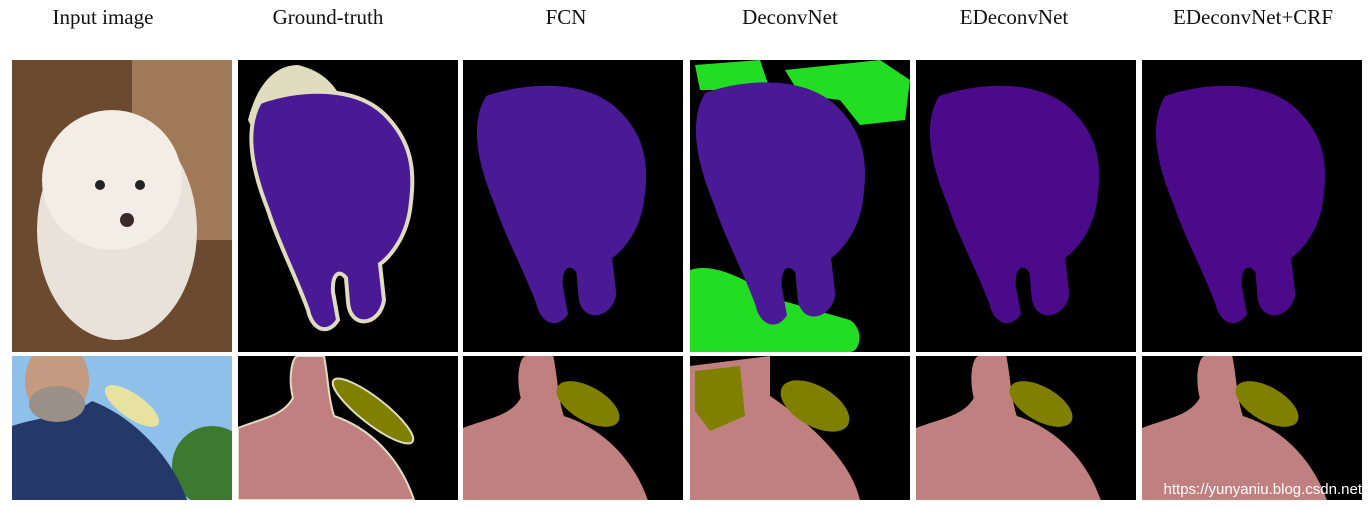 The height and width of the screenshot is (509, 1371). I want to click on fcn-person, so click(573, 428).